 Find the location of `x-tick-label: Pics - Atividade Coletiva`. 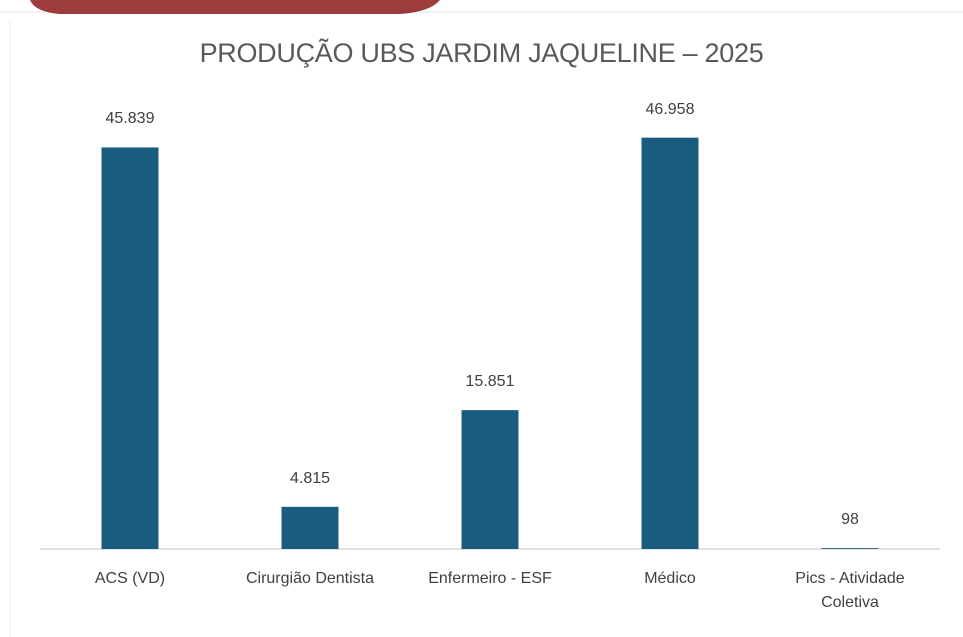

x-tick-label: Pics - Atividade Coletiva is located at coordinates (850, 590).